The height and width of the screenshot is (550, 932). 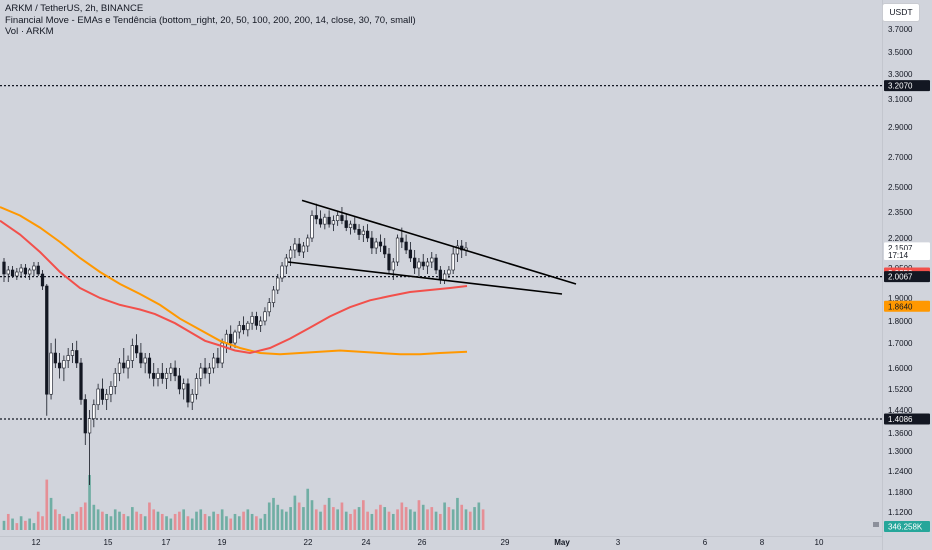 What do you see at coordinates (432, 247) in the screenshot?
I see `trendlines` at bounding box center [432, 247].